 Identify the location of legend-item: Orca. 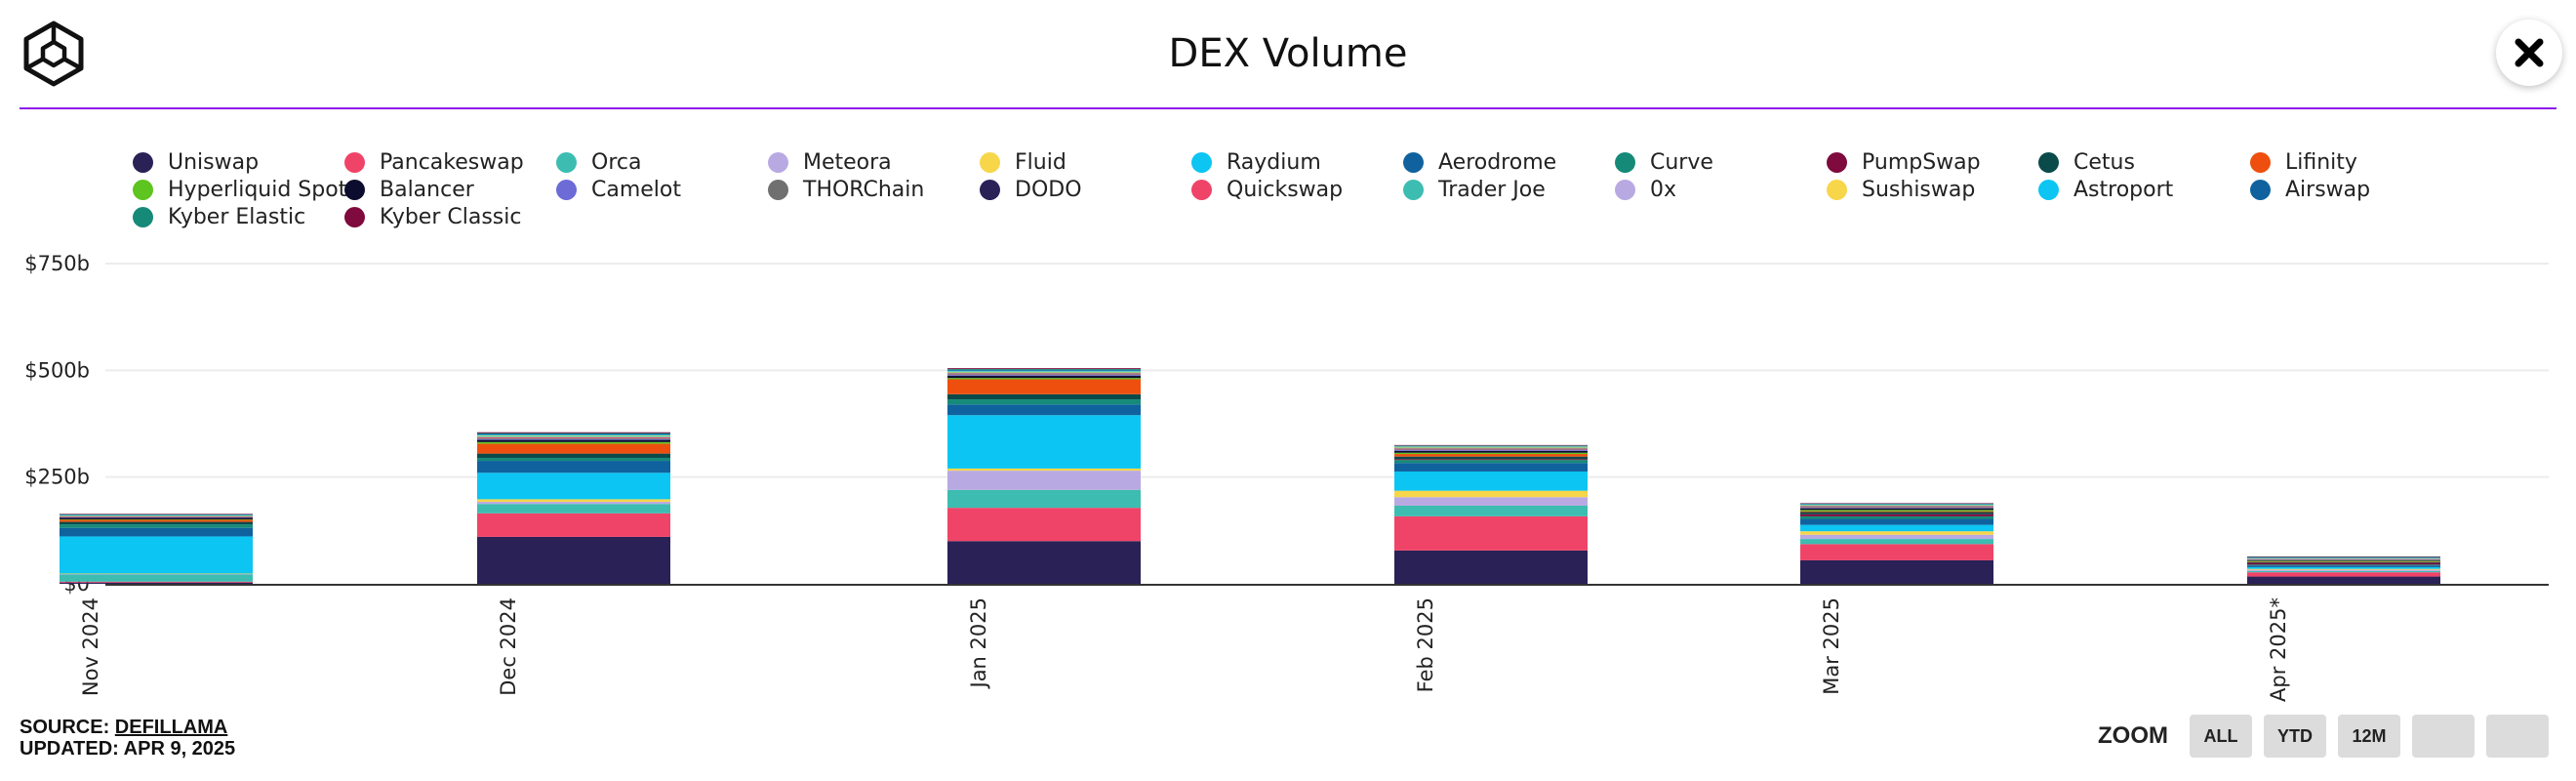
(598, 162).